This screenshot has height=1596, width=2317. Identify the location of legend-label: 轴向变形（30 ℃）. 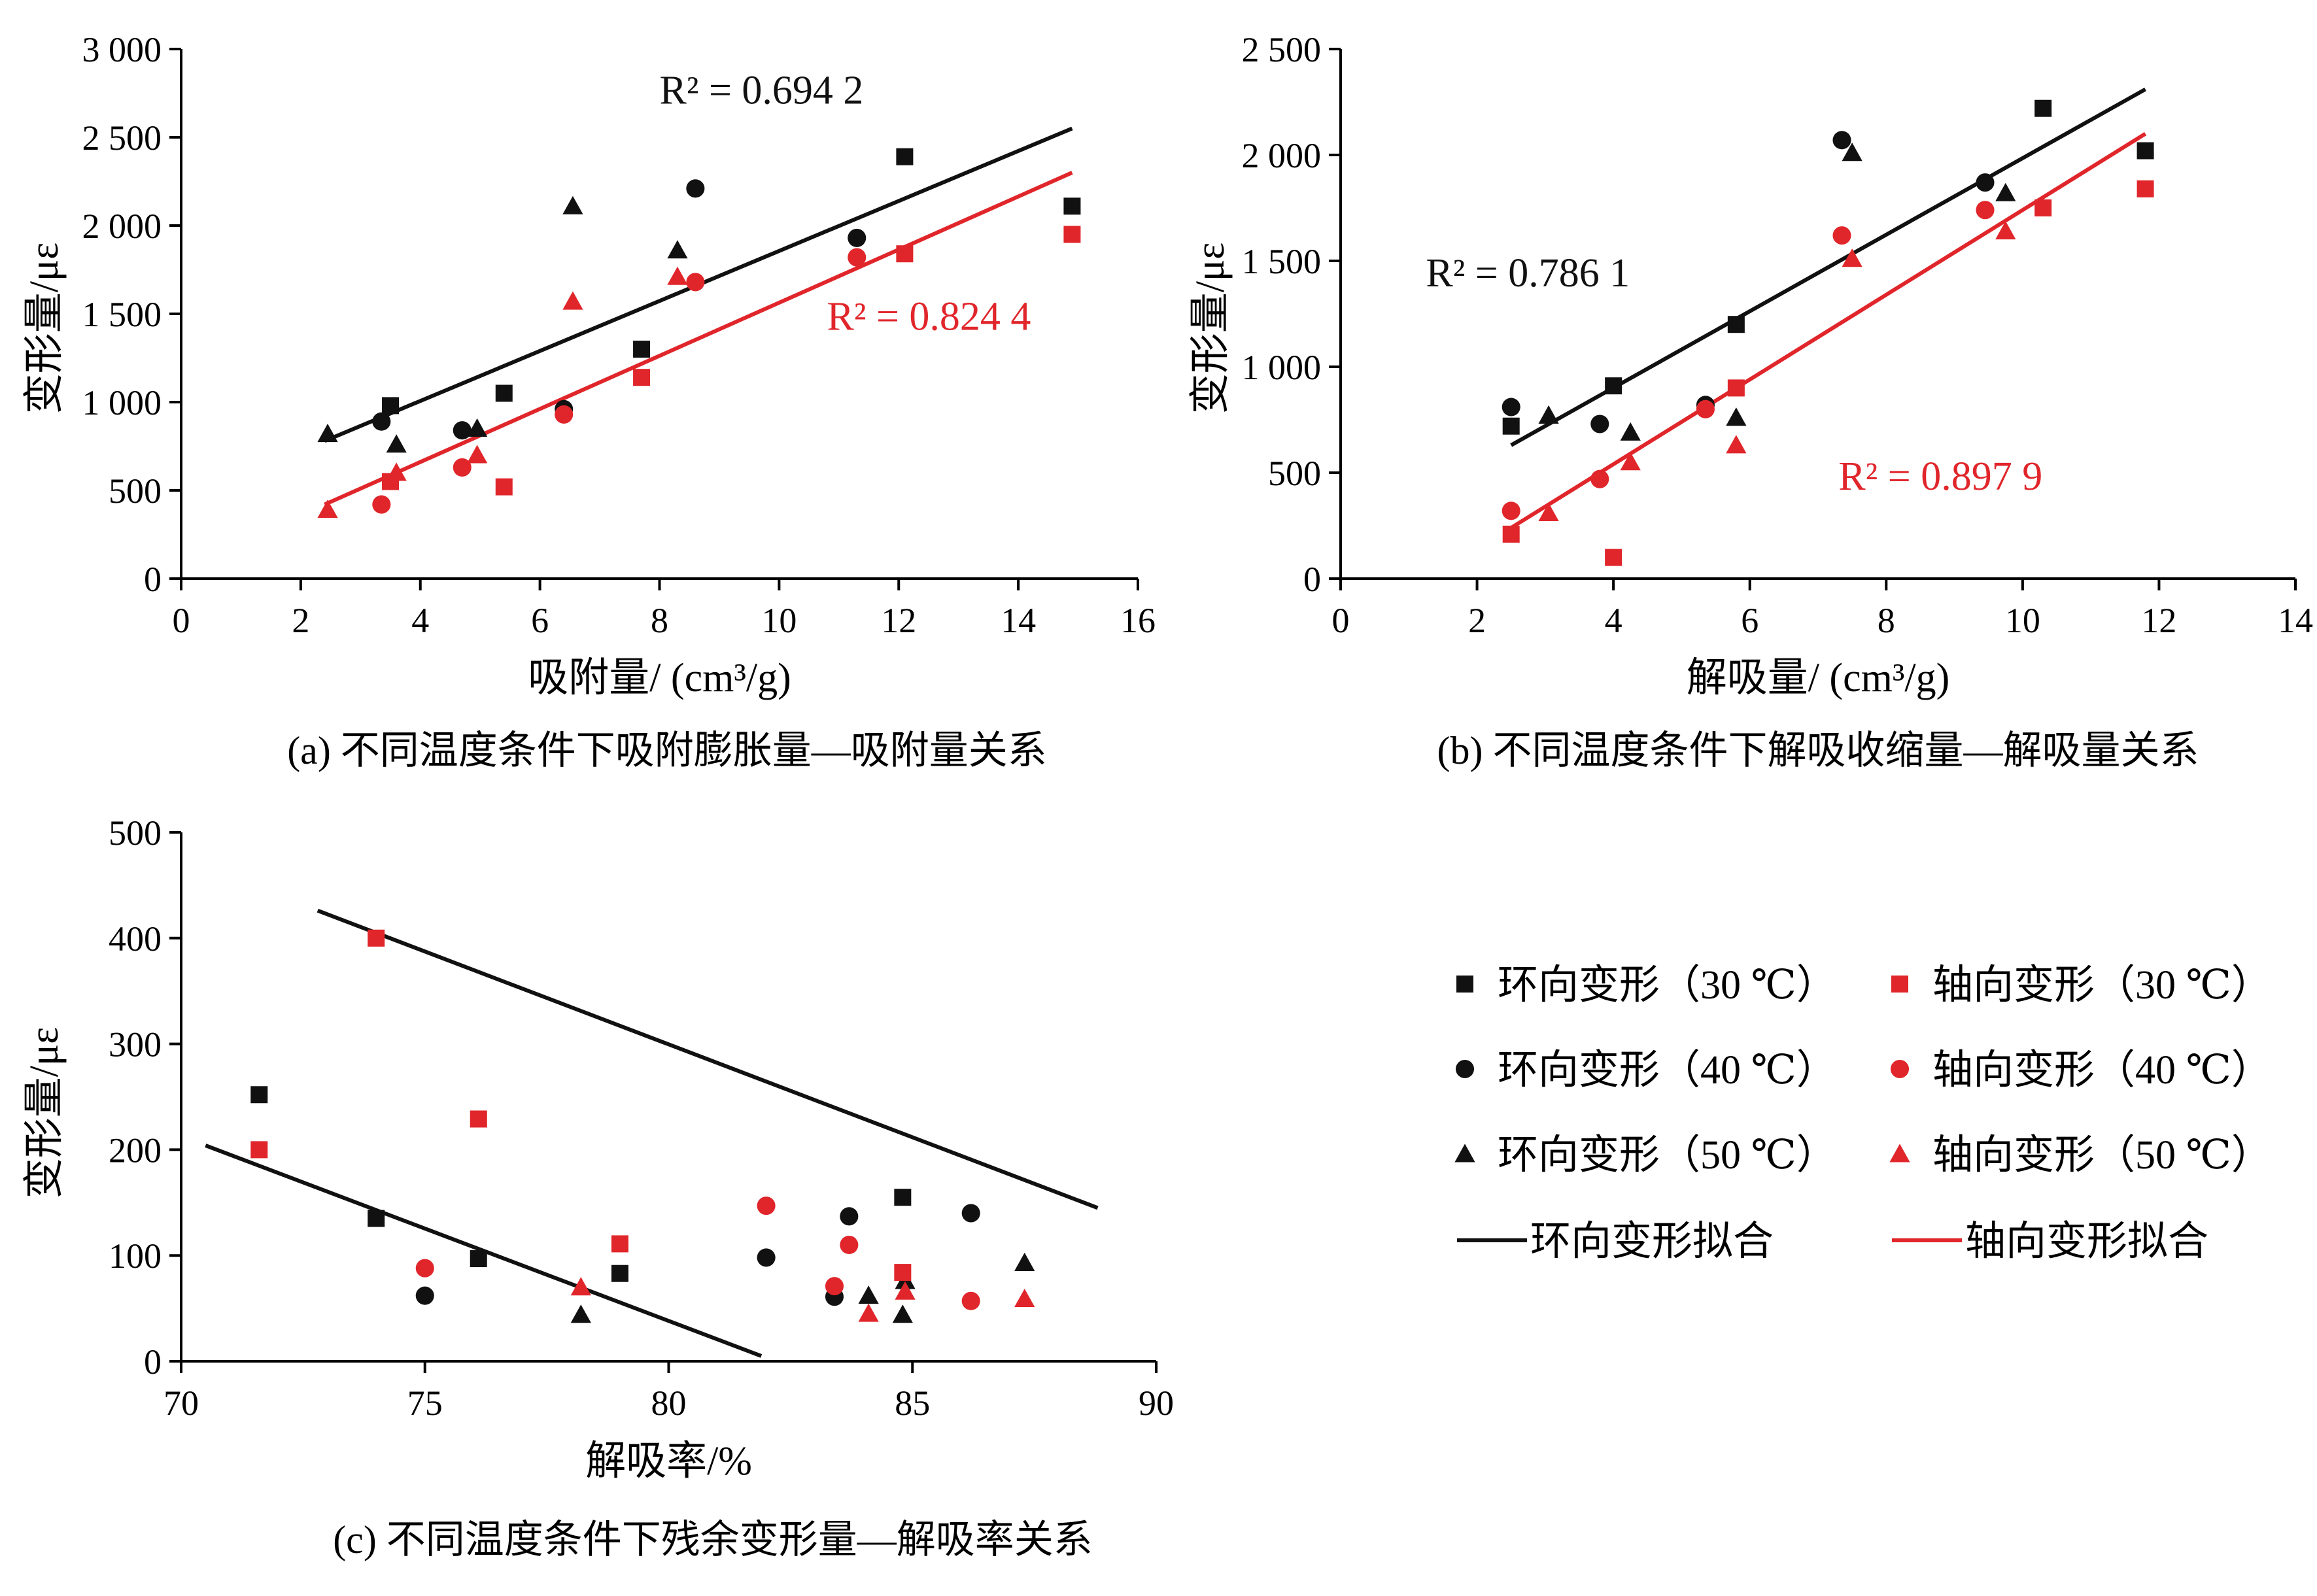
(2102, 985).